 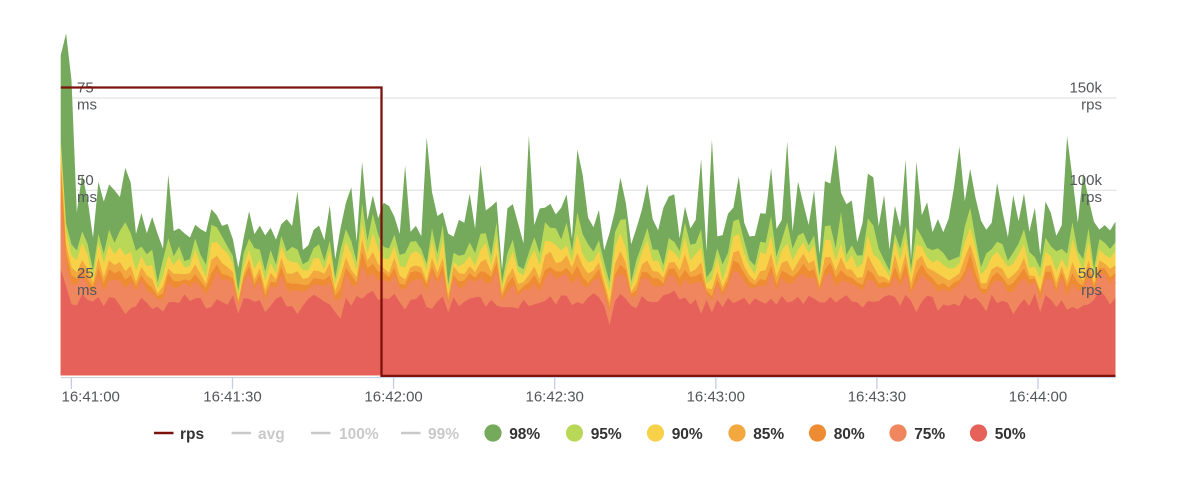 What do you see at coordinates (359, 434) in the screenshot?
I see `svg-text: 100%` at bounding box center [359, 434].